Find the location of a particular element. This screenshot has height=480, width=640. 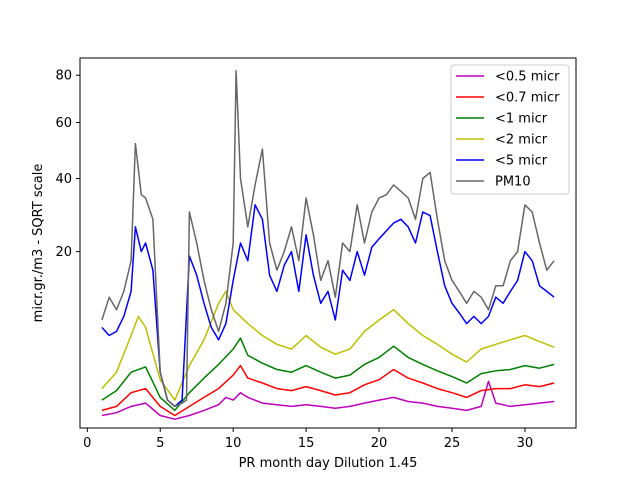

x-tick-label: 20 is located at coordinates (379, 443).